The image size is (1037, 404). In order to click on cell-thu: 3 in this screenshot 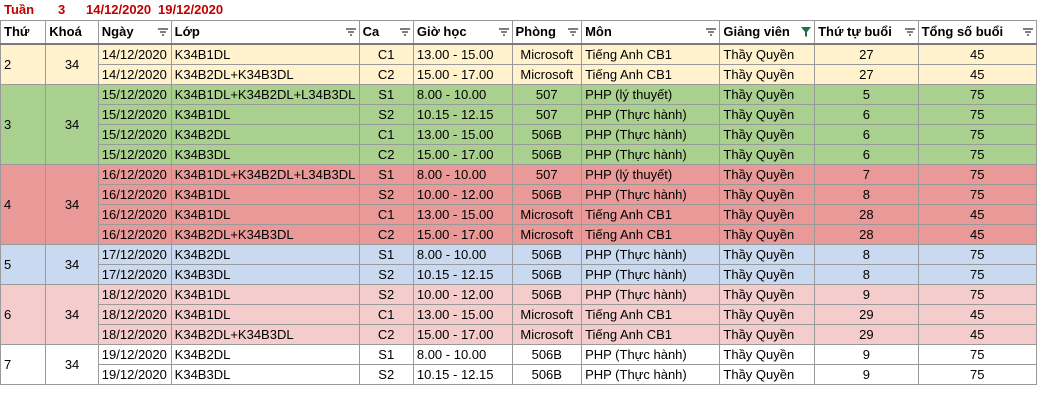, I will do `click(23, 124)`.